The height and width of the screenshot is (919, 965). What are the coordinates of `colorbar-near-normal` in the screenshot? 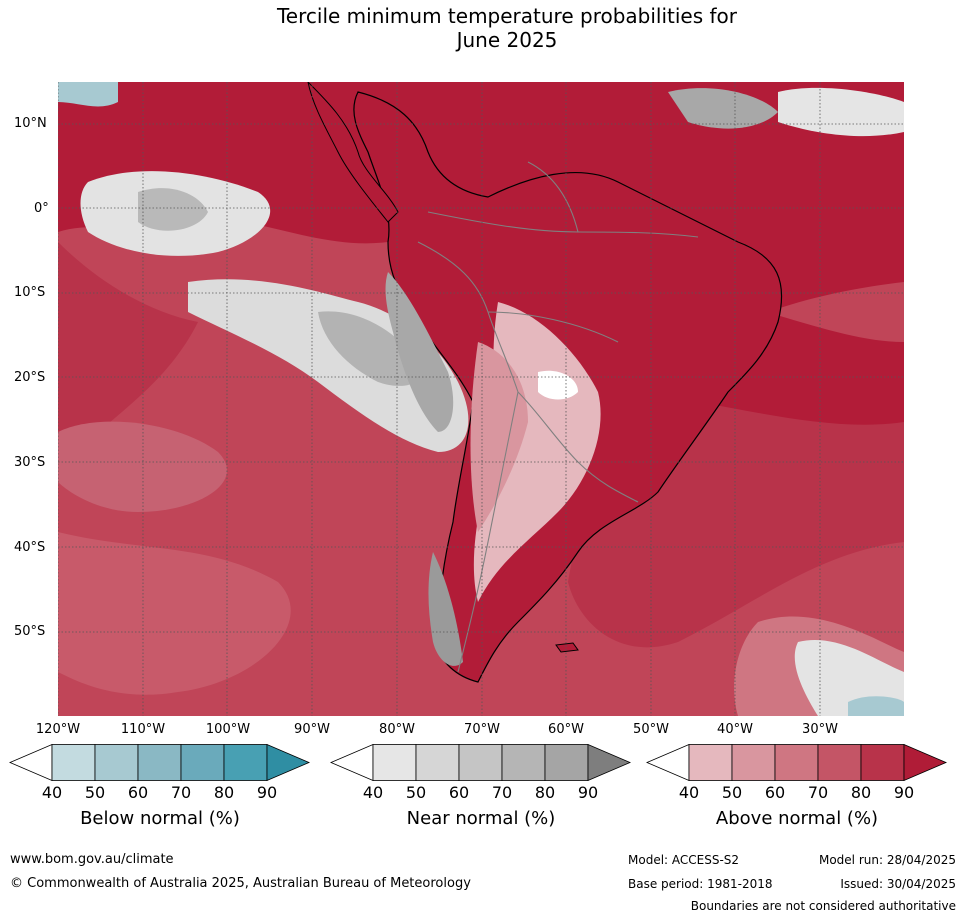 It's located at (481, 762).